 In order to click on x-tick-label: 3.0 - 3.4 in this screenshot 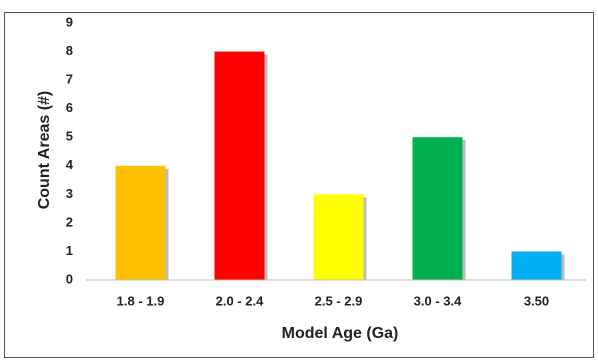, I will do `click(438, 300)`.